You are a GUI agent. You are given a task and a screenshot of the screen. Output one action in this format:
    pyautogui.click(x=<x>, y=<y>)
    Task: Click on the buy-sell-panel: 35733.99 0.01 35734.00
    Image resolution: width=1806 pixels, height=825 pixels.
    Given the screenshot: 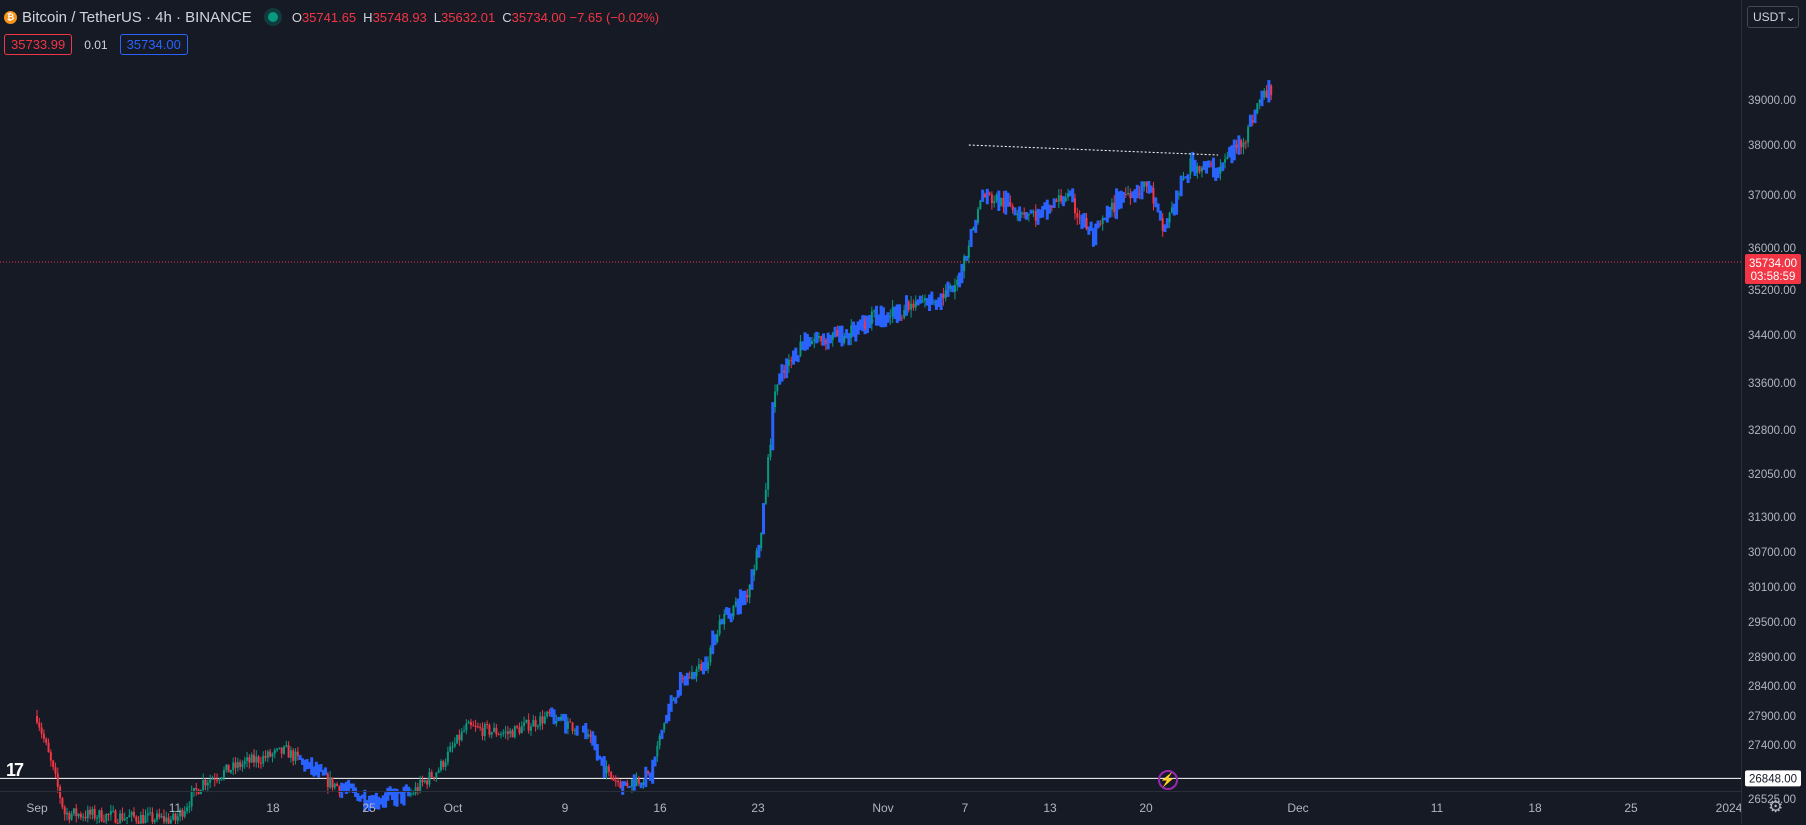 What is the action you would take?
    pyautogui.click(x=96, y=44)
    